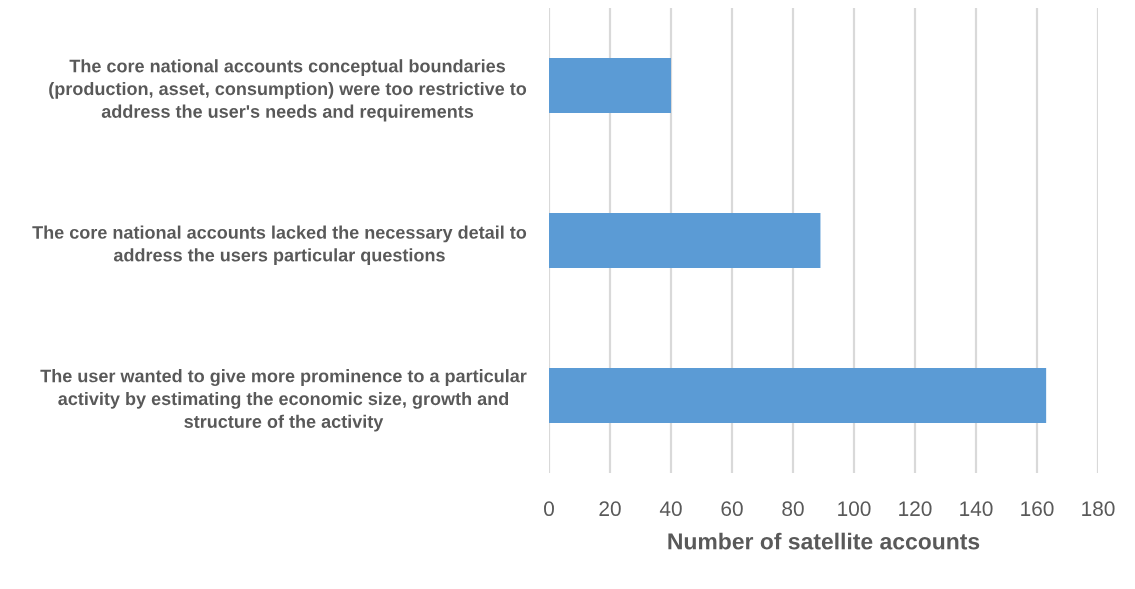 The image size is (1135, 589). What do you see at coordinates (915, 509) in the screenshot?
I see `x-tick-label: 120` at bounding box center [915, 509].